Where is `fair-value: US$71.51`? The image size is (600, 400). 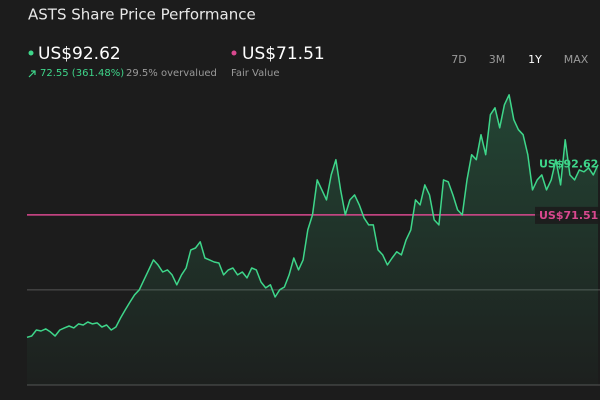
fair-value: US$71.51 is located at coordinates (283, 54).